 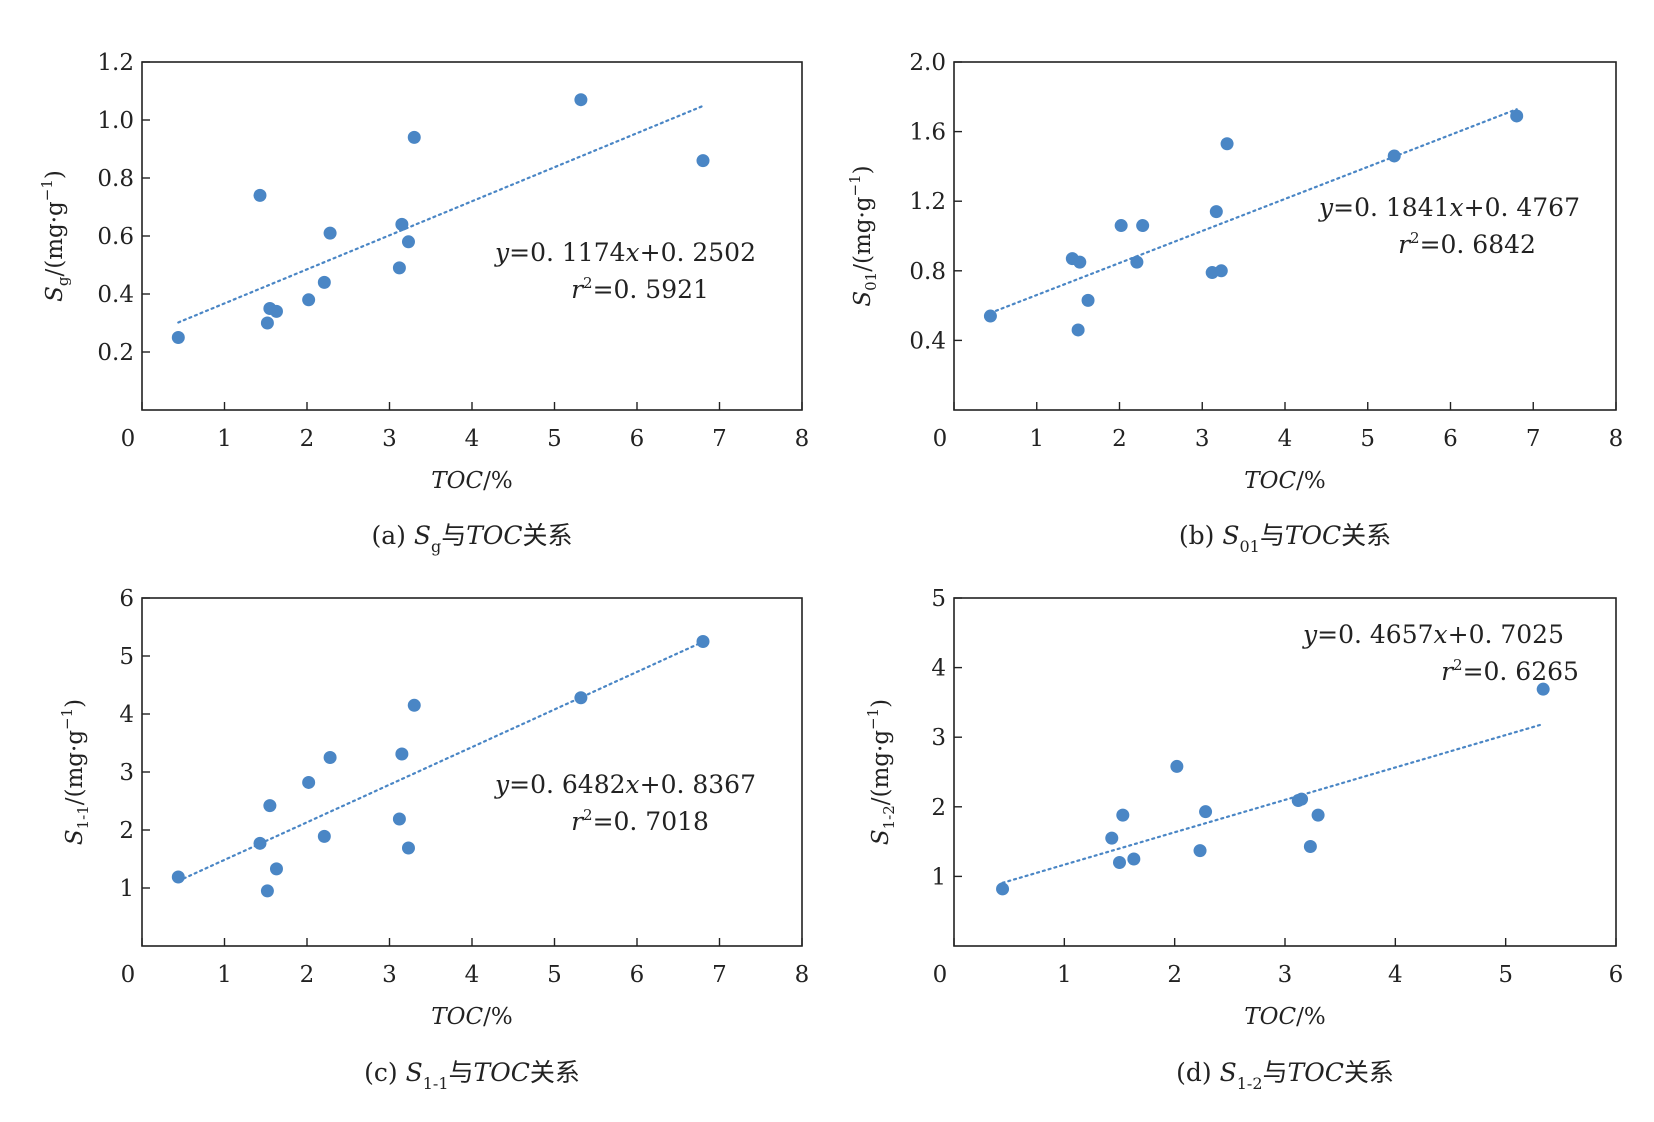 What do you see at coordinates (1285, 538) in the screenshot?
I see `panel-caption: (b) S01与TOC关系` at bounding box center [1285, 538].